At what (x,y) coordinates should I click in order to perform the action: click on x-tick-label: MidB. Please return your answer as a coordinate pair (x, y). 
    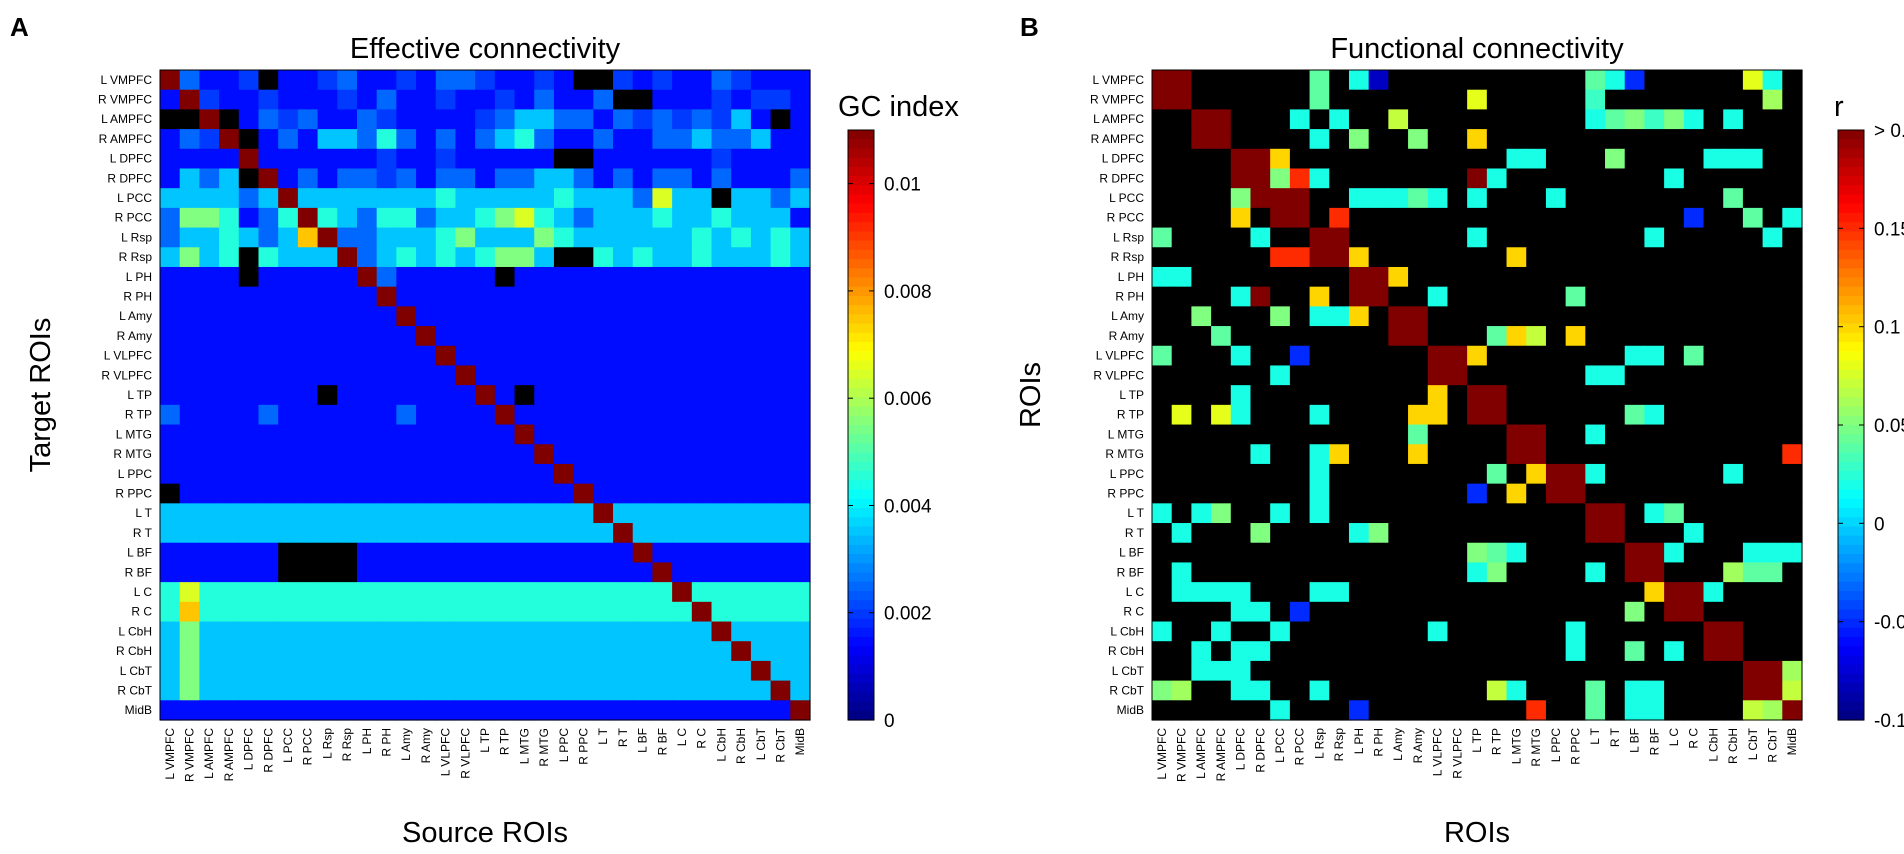
    Looking at the image, I should click on (800, 741).